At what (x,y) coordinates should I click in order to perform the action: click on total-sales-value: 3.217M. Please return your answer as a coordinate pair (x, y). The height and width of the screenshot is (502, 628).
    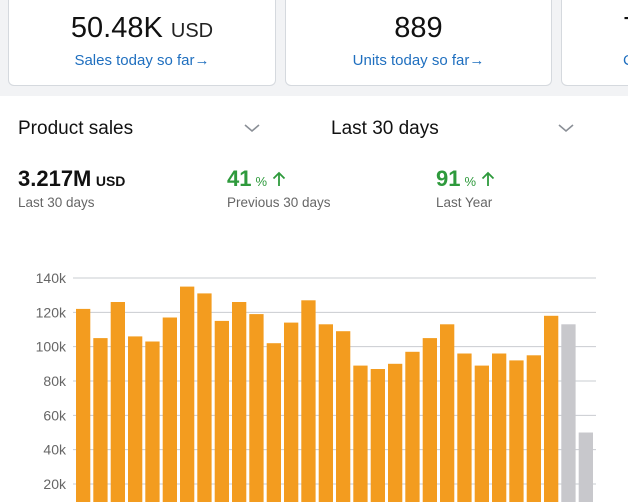
    Looking at the image, I should click on (55, 178).